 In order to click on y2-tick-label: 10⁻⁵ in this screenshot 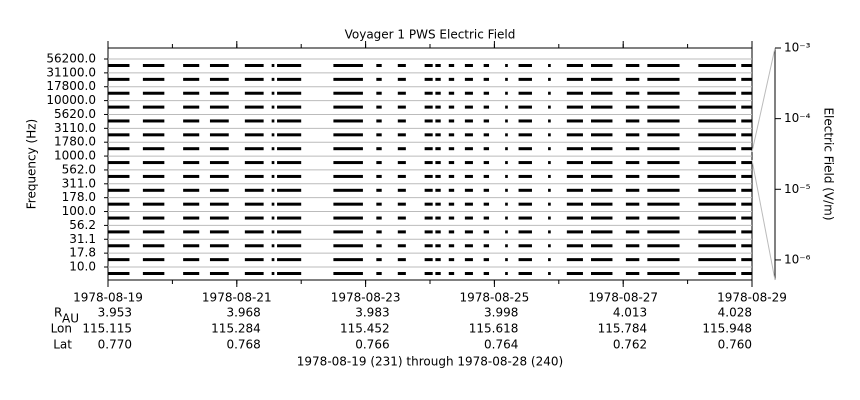, I will do `click(797, 189)`.